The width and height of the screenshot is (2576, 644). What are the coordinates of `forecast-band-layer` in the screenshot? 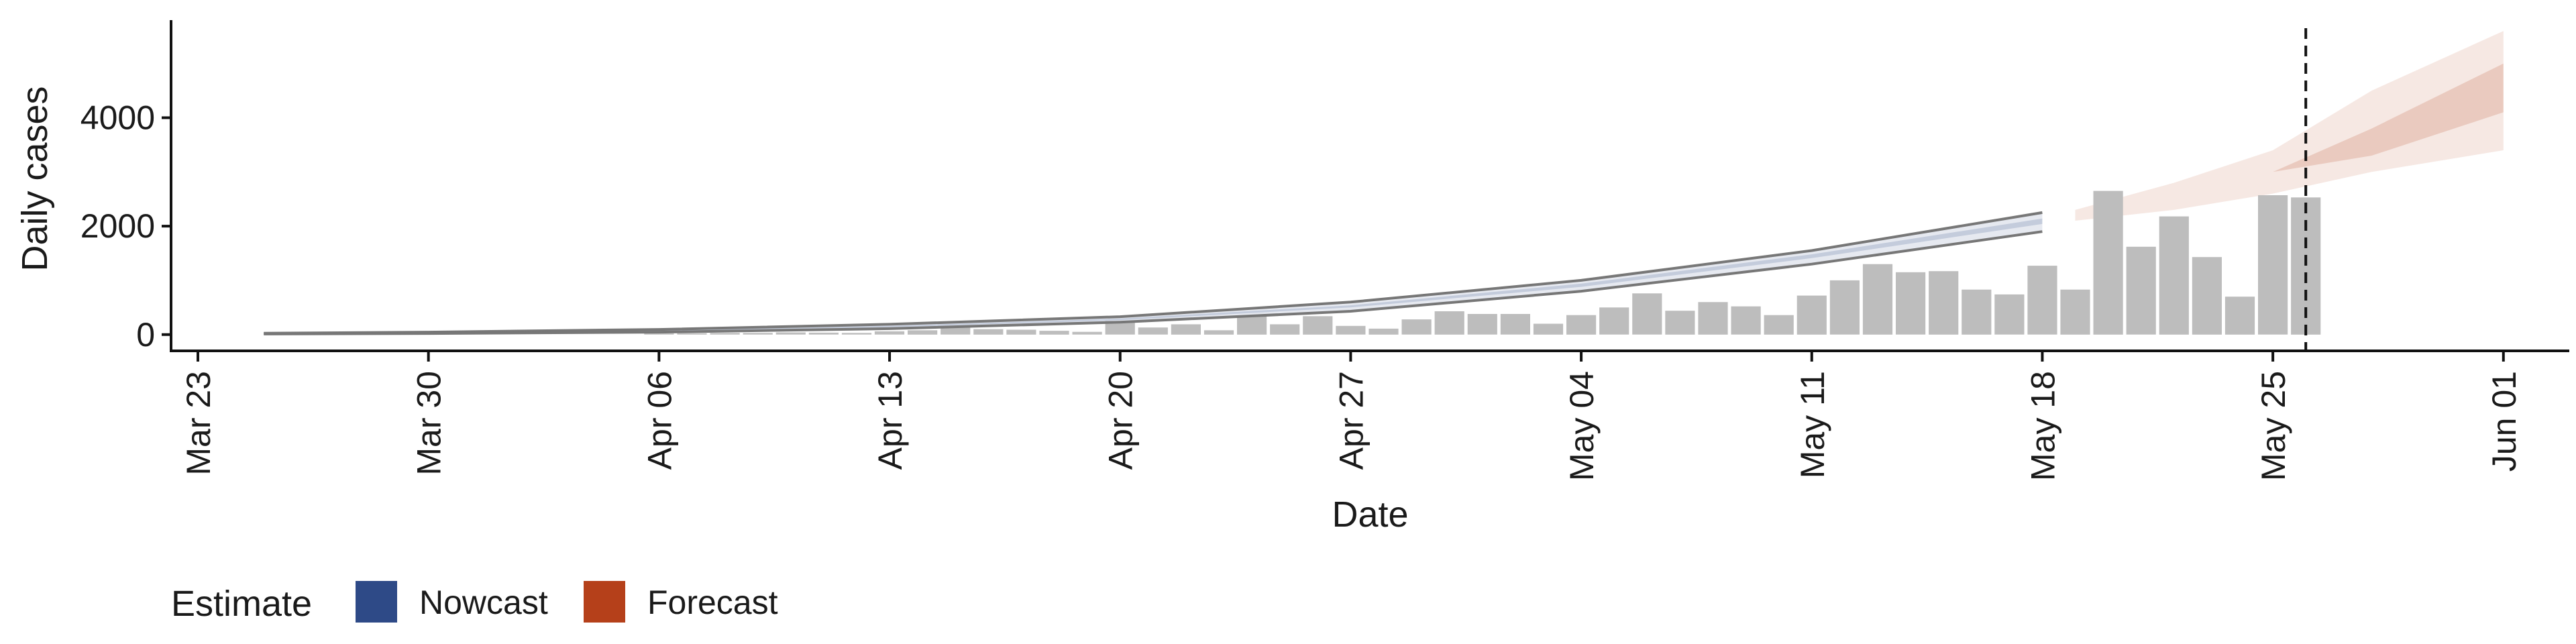 It's located at (2289, 126).